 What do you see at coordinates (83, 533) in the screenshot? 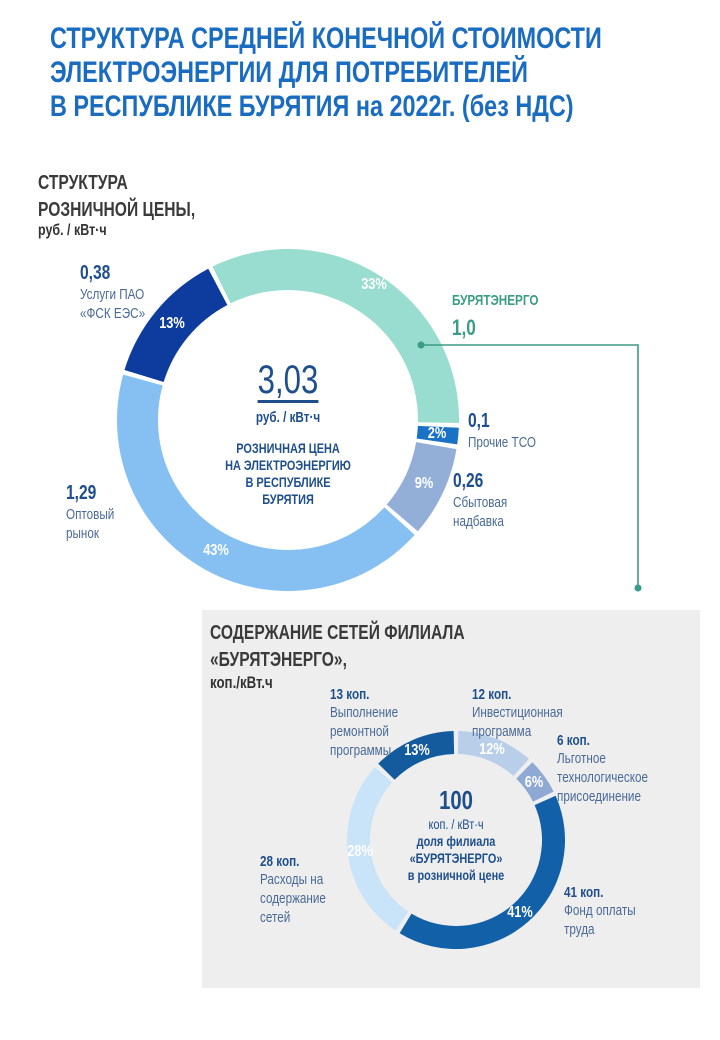
I see `slice-name: рынок` at bounding box center [83, 533].